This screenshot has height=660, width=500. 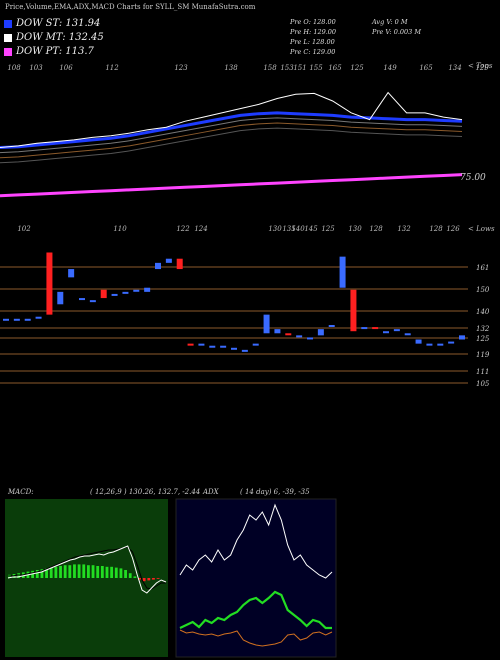 I want to click on avg-volume: Avg V: 0 M, so click(x=390, y=22).